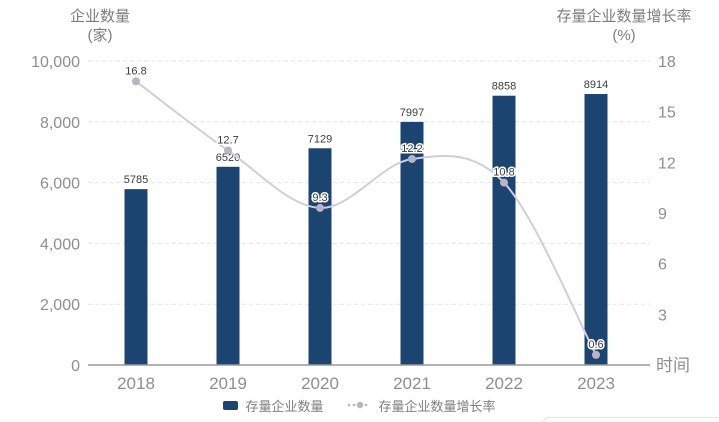 The width and height of the screenshot is (719, 422). I want to click on bar-2020, so click(320, 256).